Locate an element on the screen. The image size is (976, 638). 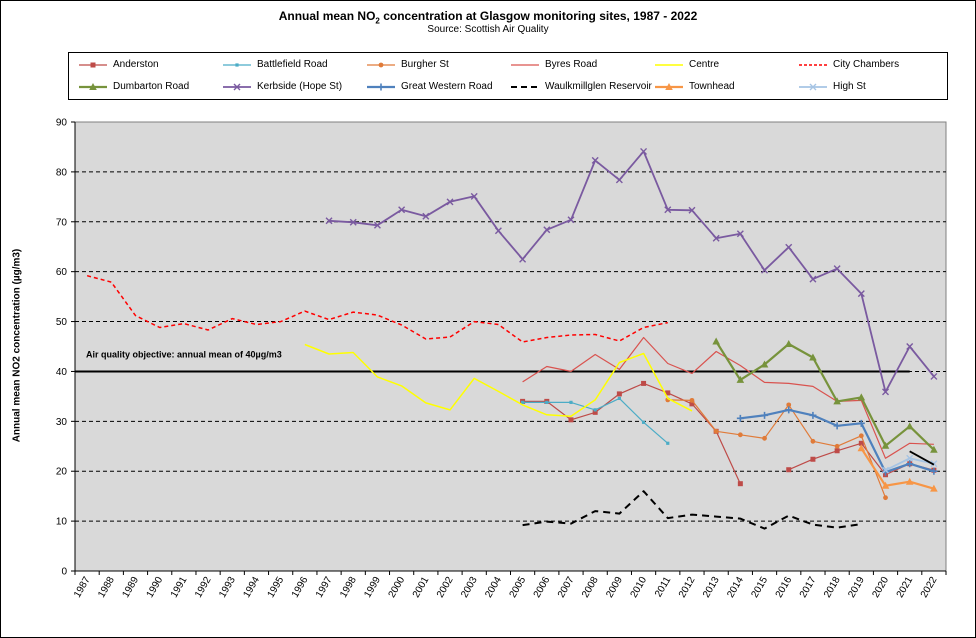
legend-label: City Chambers is located at coordinates (866, 64).